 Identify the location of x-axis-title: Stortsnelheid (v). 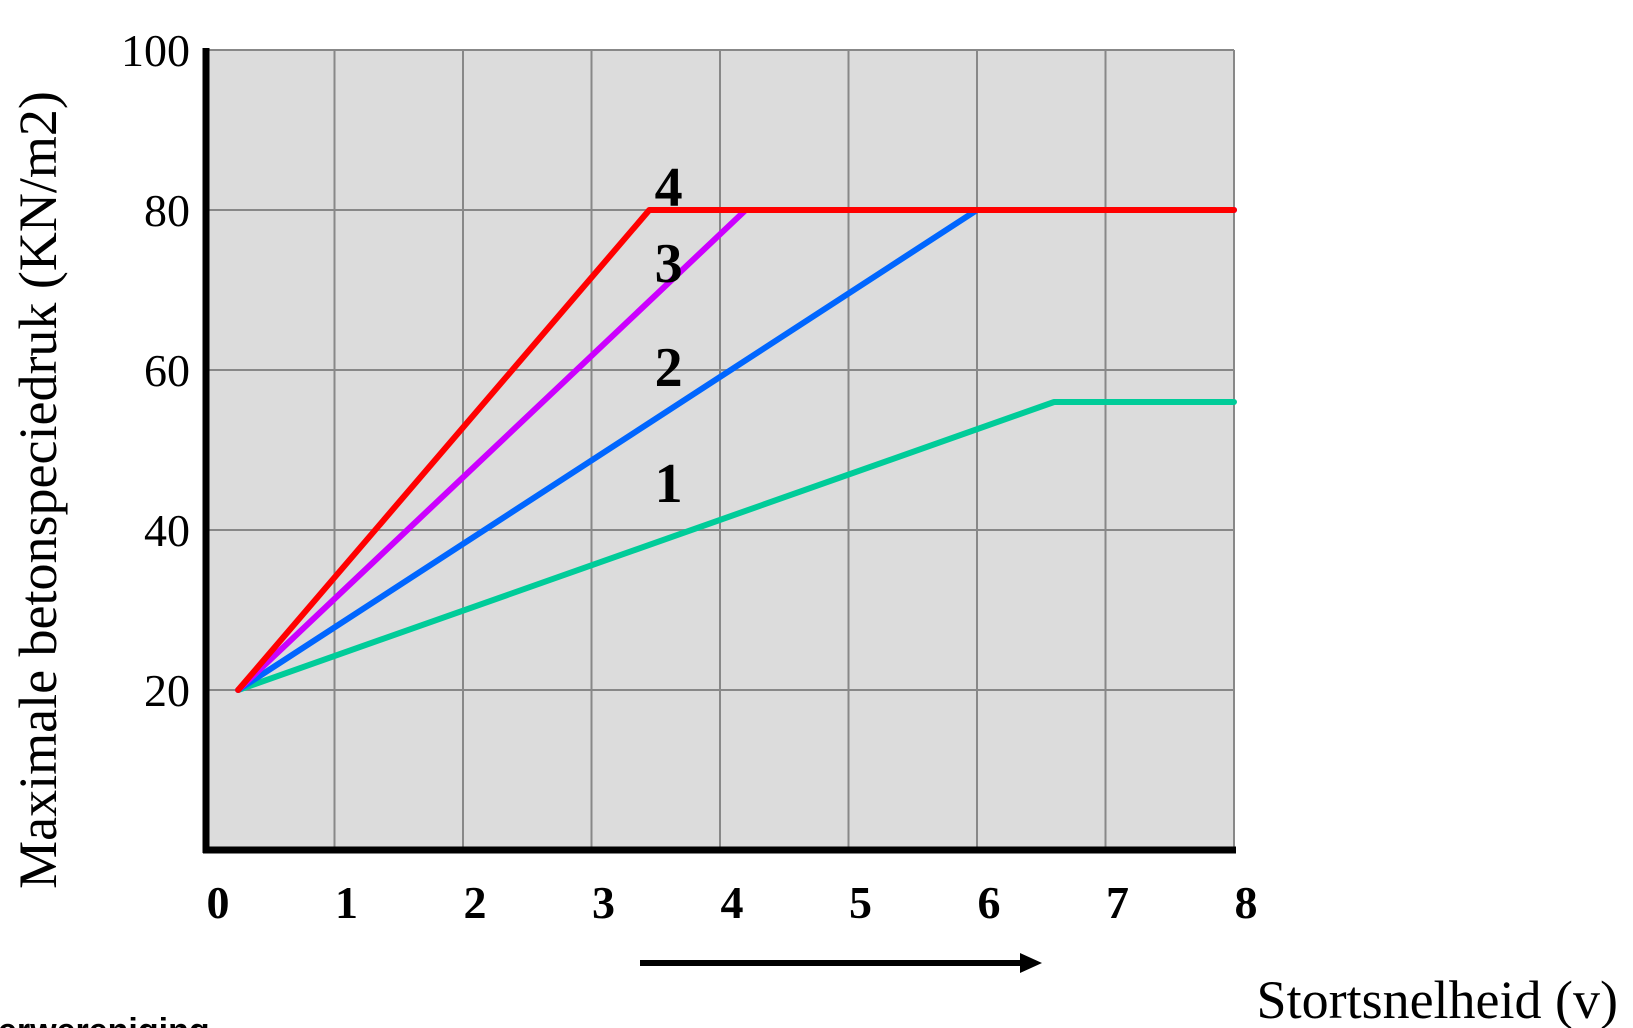
(1437, 999).